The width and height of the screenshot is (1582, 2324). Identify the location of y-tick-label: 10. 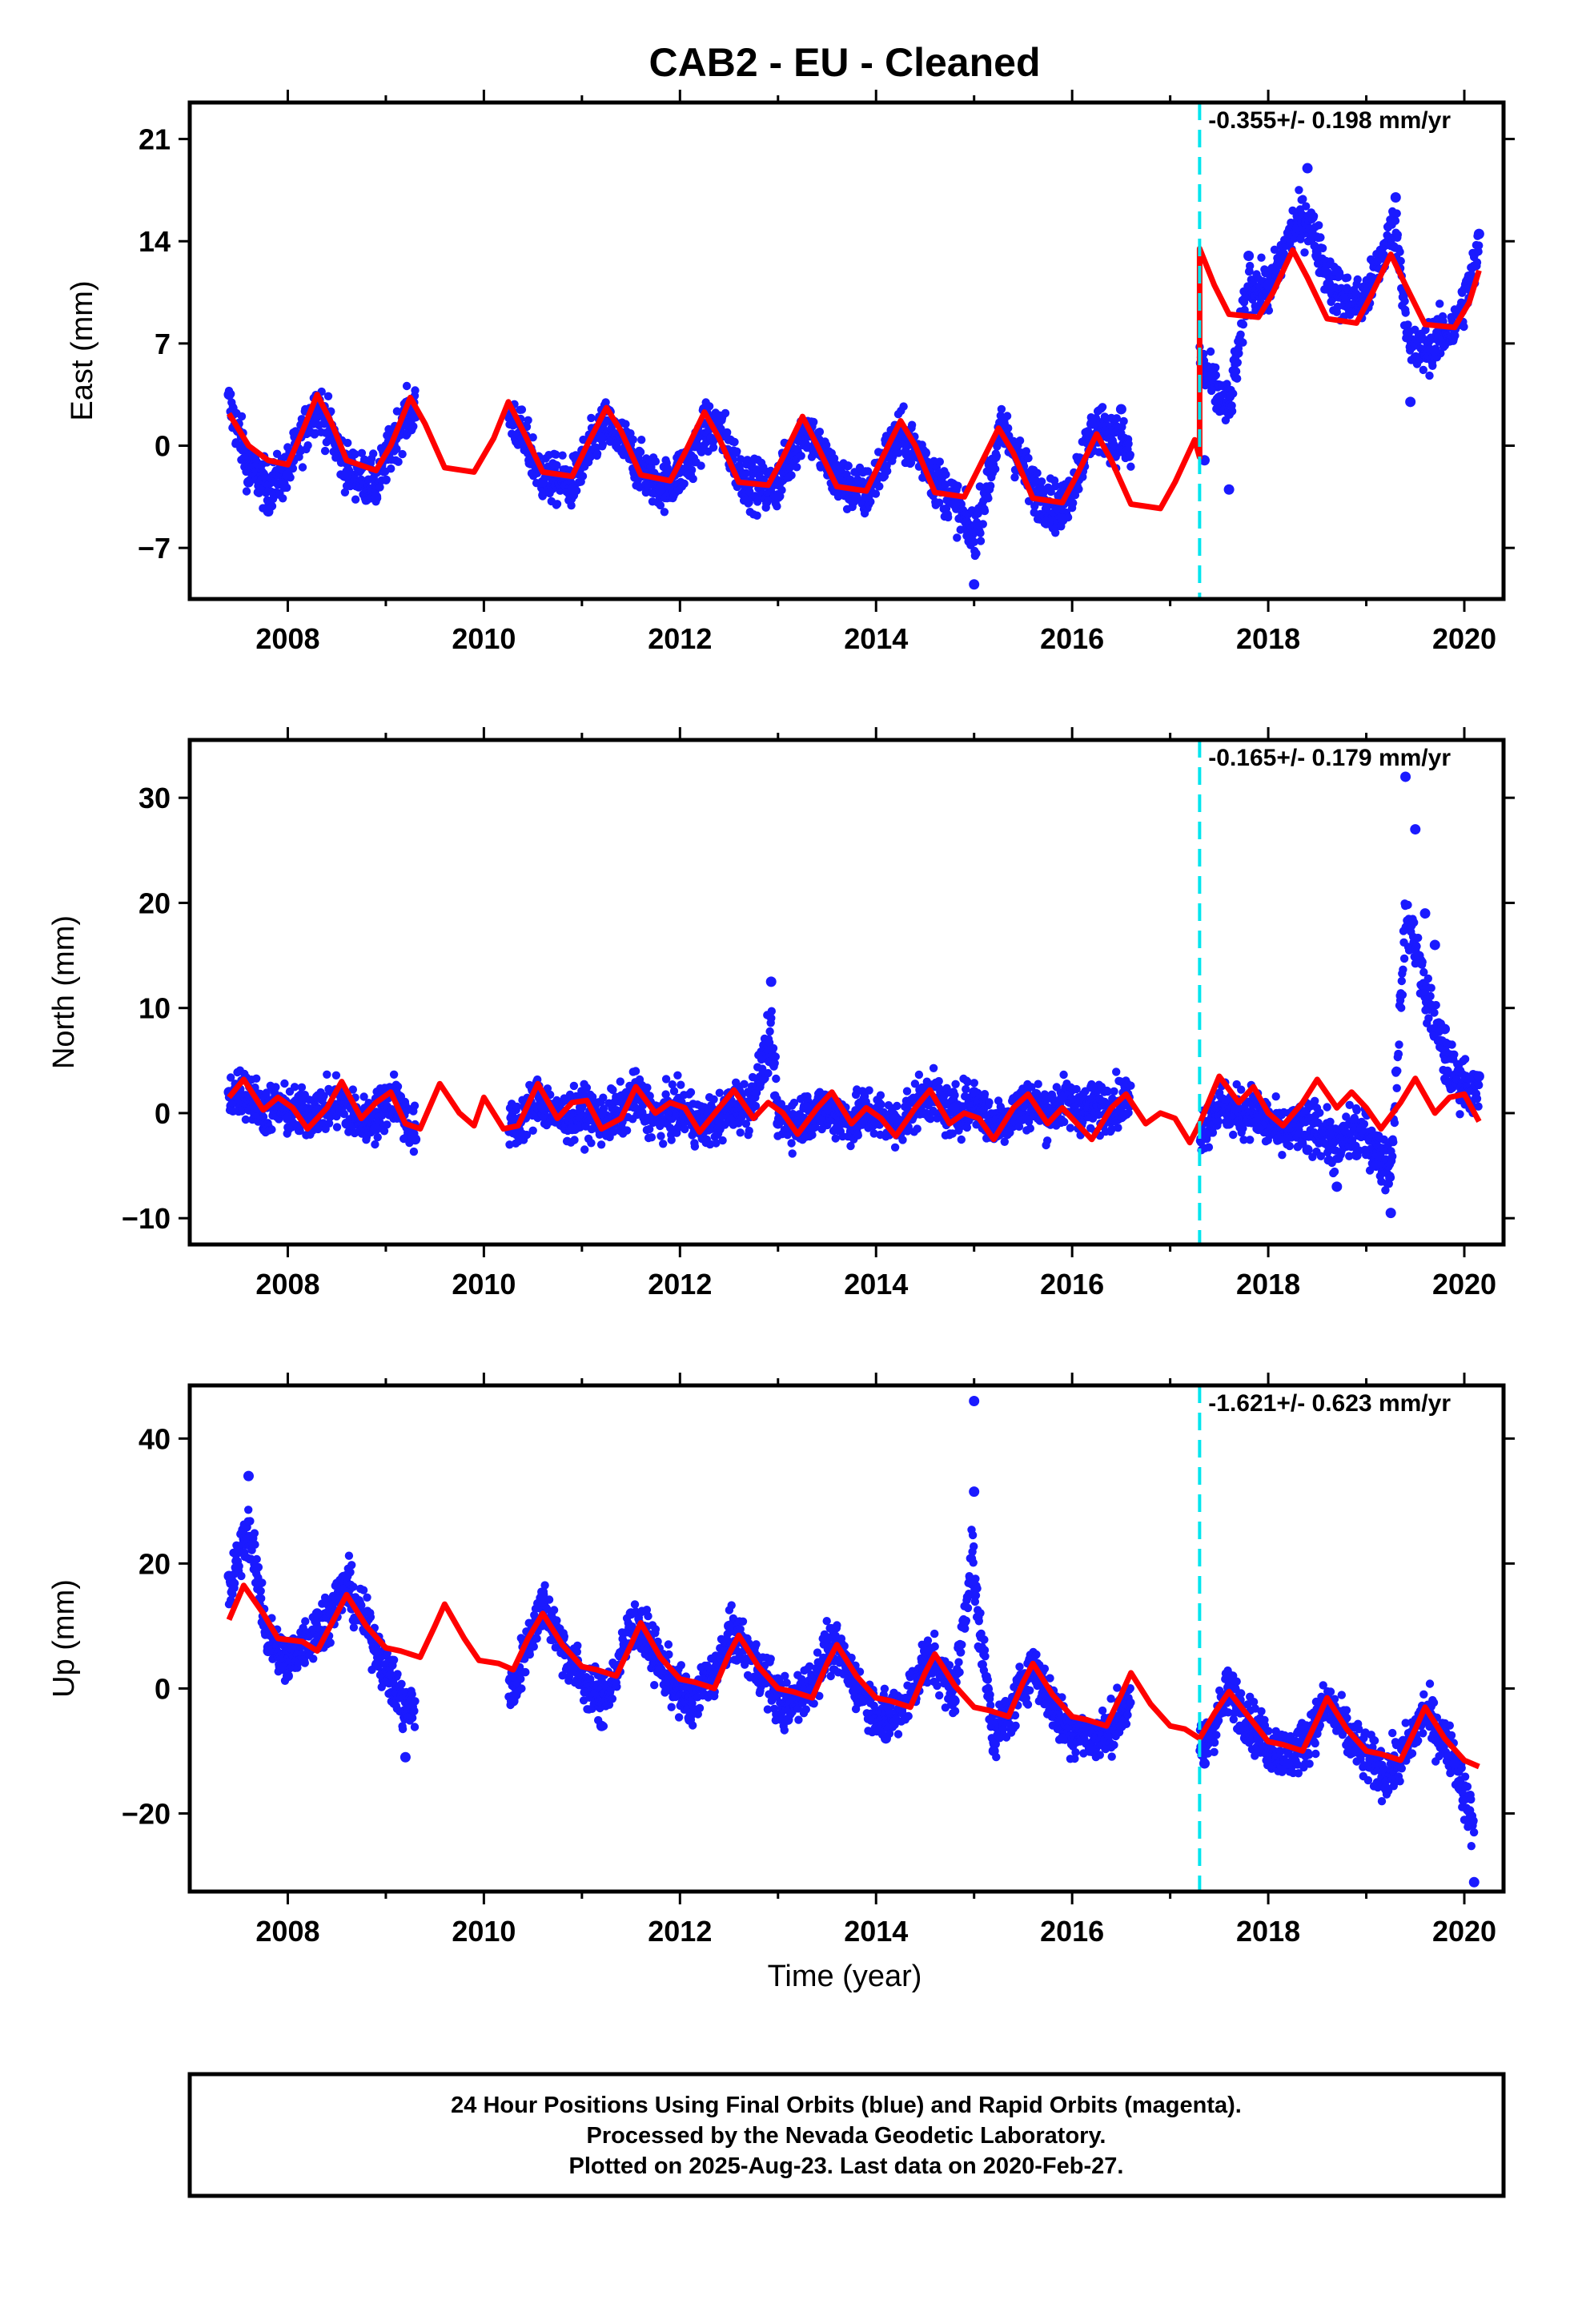
(155, 1008).